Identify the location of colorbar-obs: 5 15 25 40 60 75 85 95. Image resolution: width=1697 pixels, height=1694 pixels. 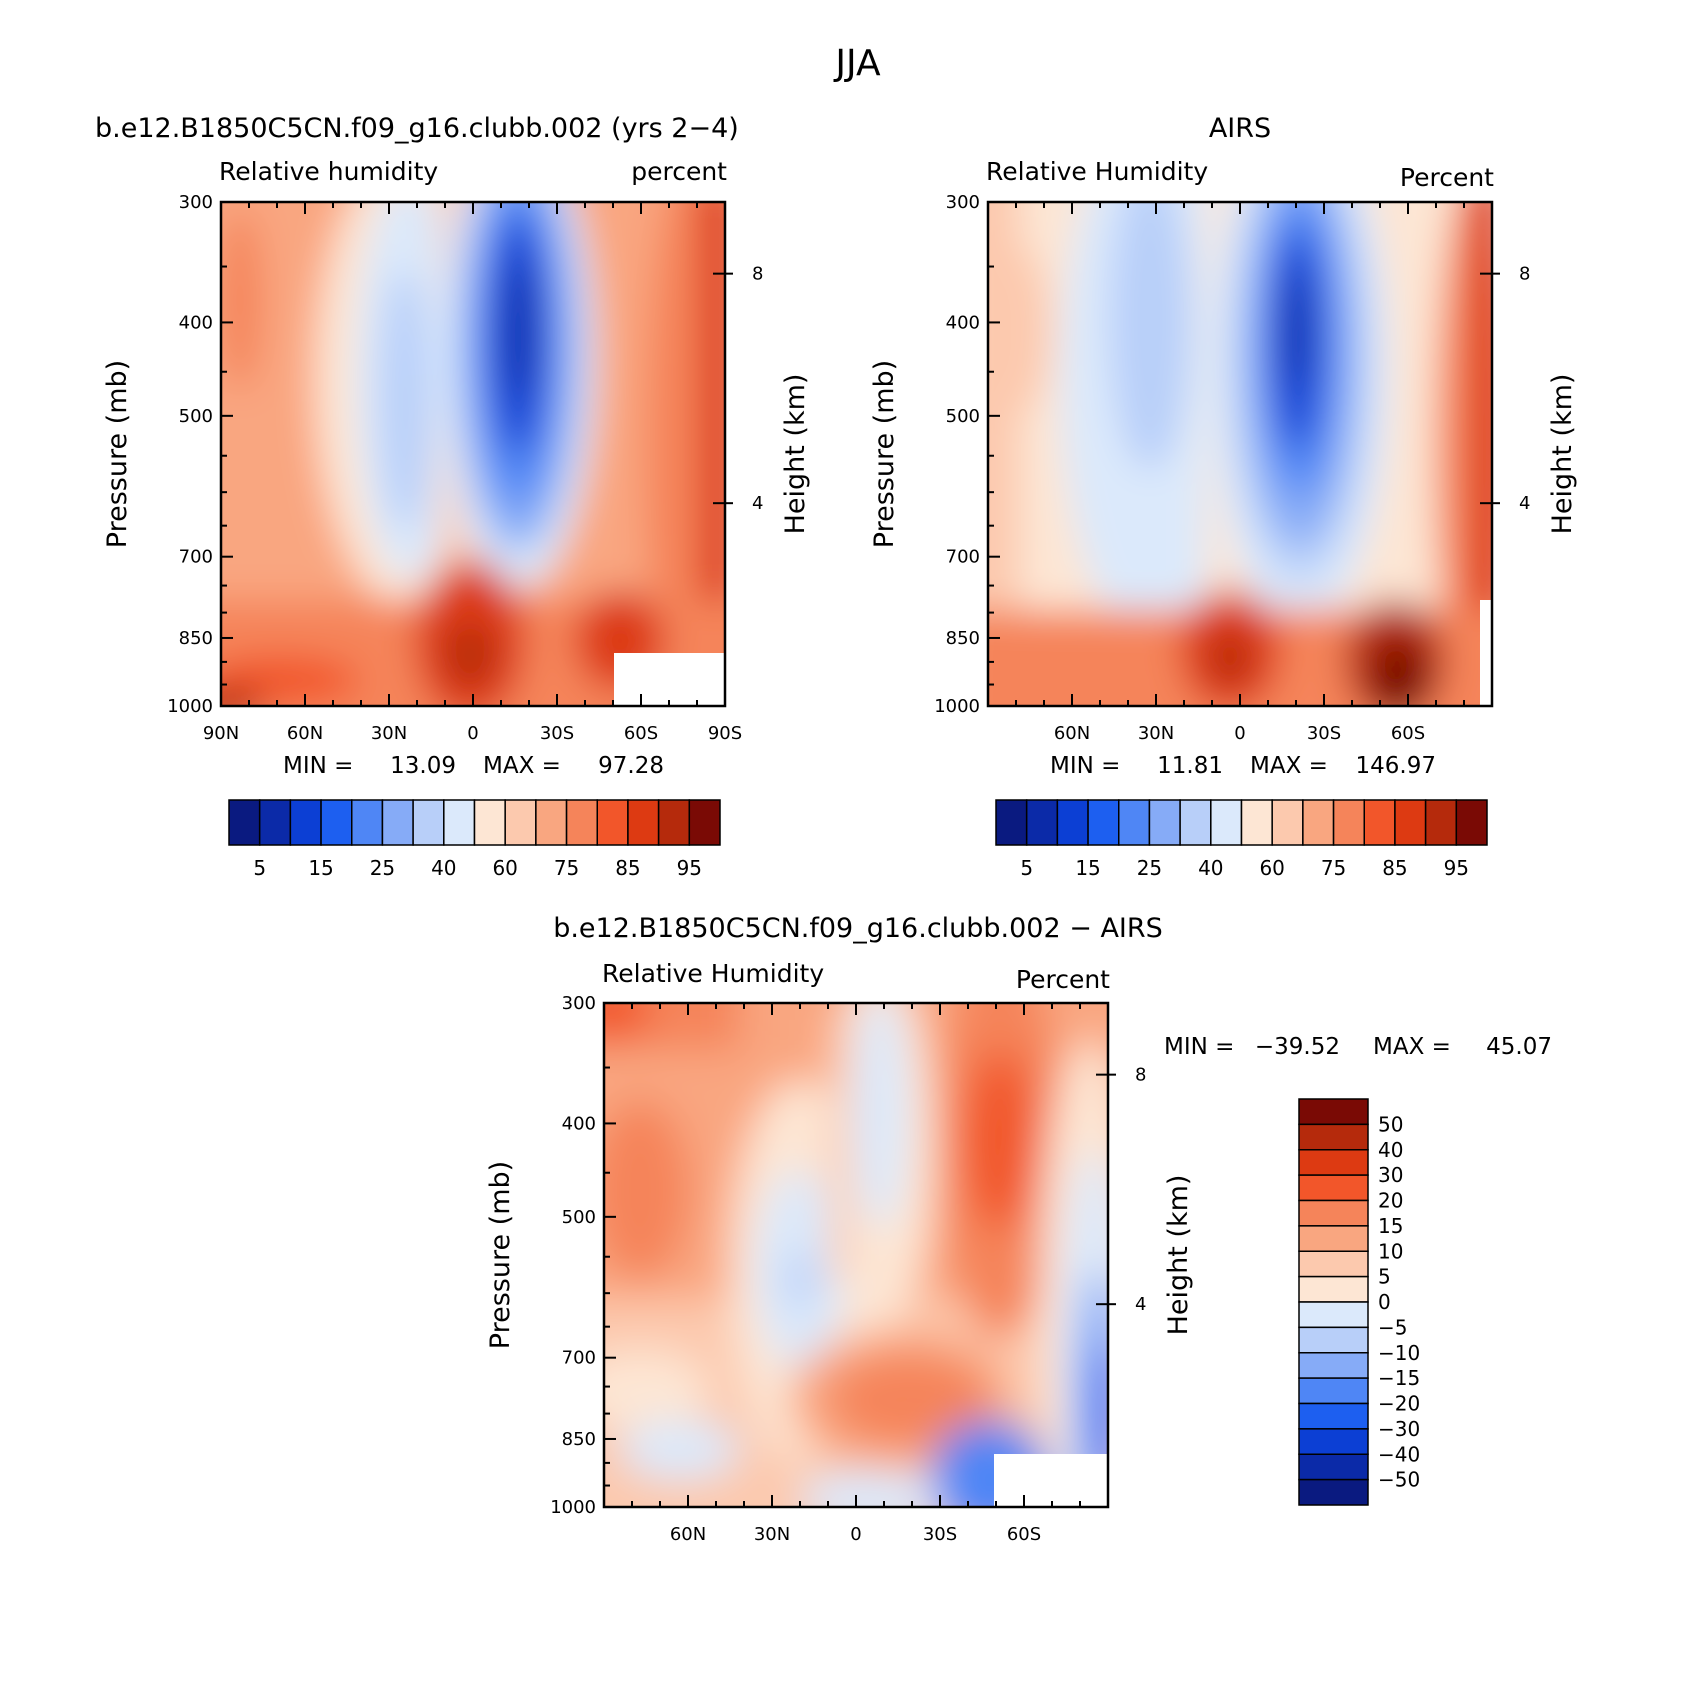
(1241, 839).